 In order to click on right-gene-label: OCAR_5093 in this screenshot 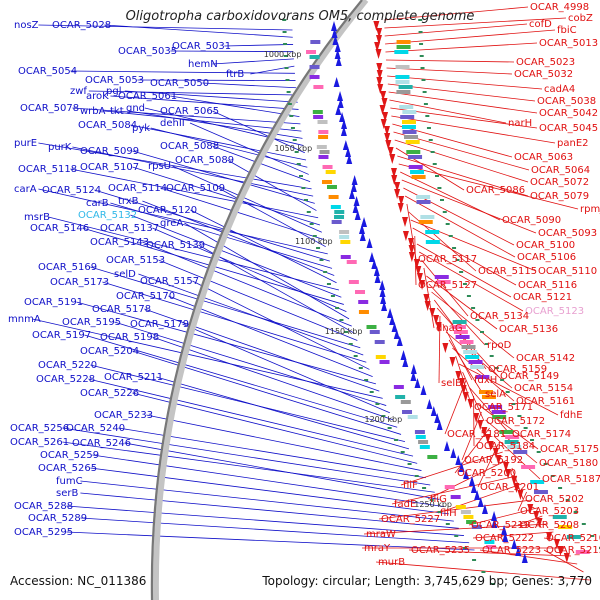, I will do `click(567, 233)`.